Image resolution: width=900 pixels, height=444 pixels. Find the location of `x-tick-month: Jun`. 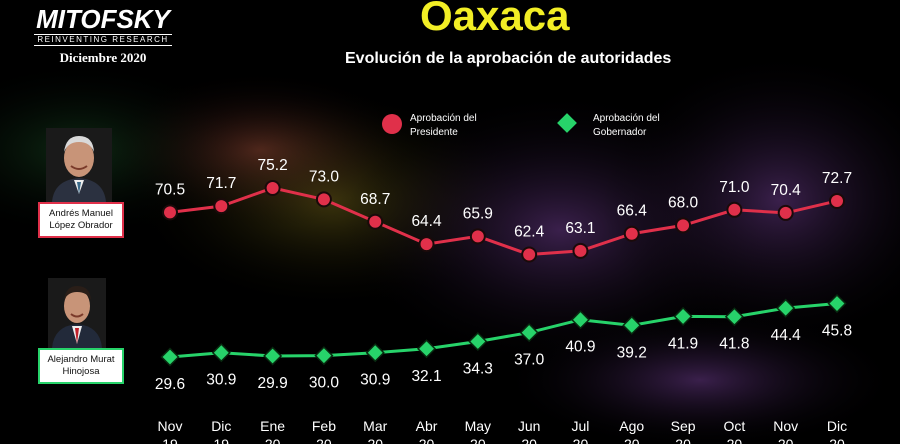

x-tick-month: Jun is located at coordinates (529, 426).